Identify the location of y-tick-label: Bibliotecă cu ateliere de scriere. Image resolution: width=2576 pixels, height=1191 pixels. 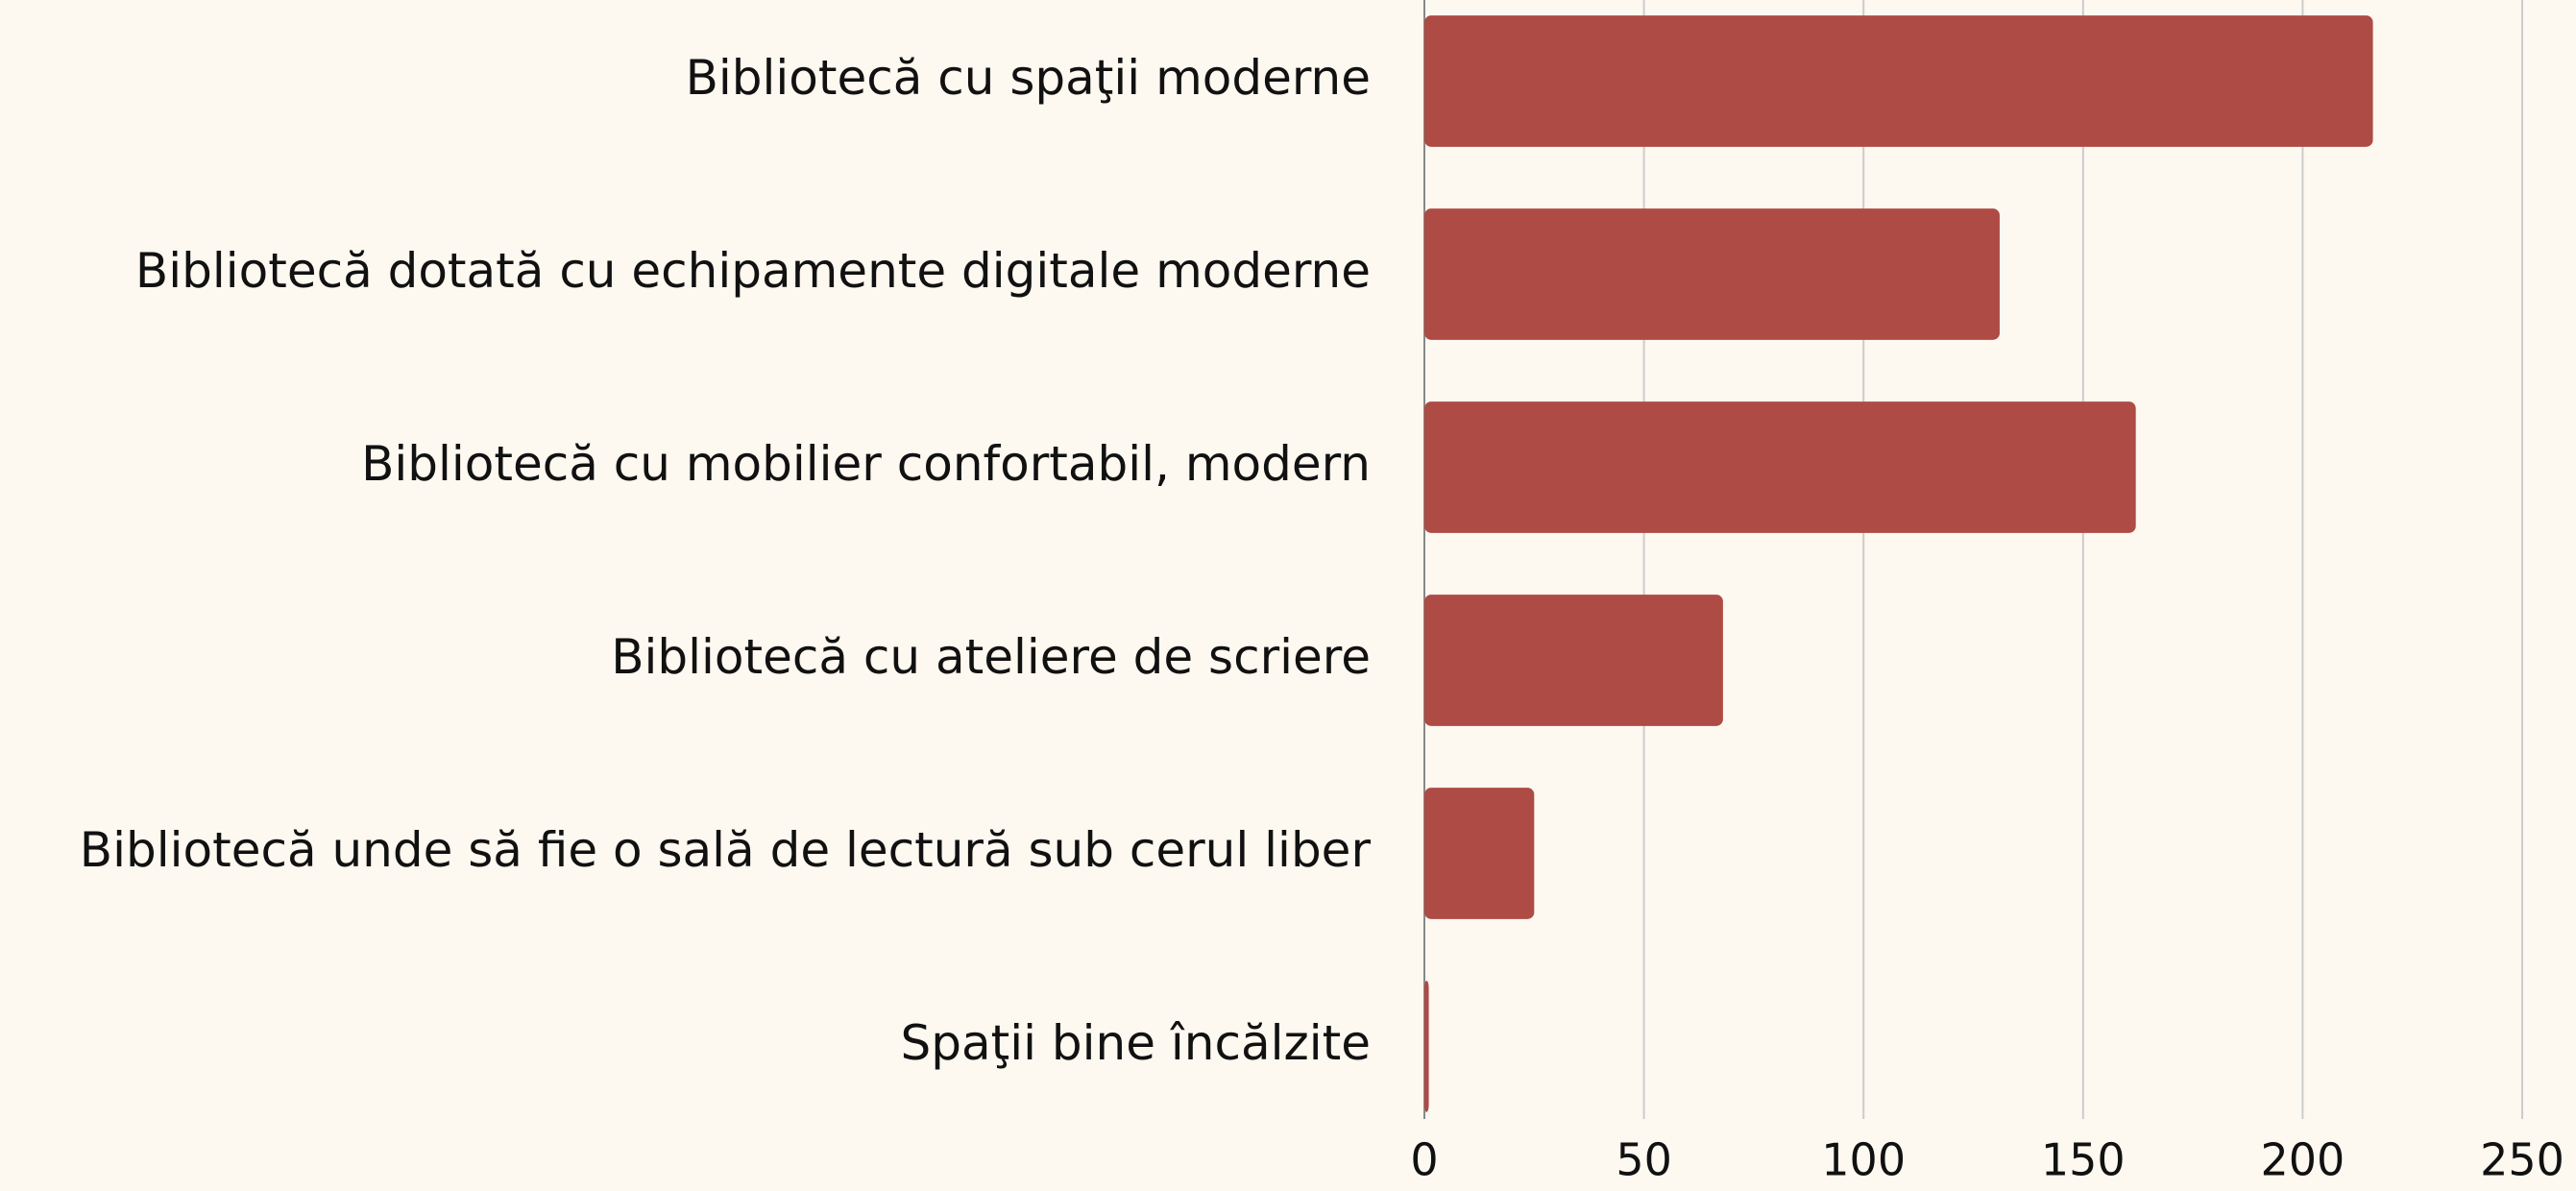
(991, 657).